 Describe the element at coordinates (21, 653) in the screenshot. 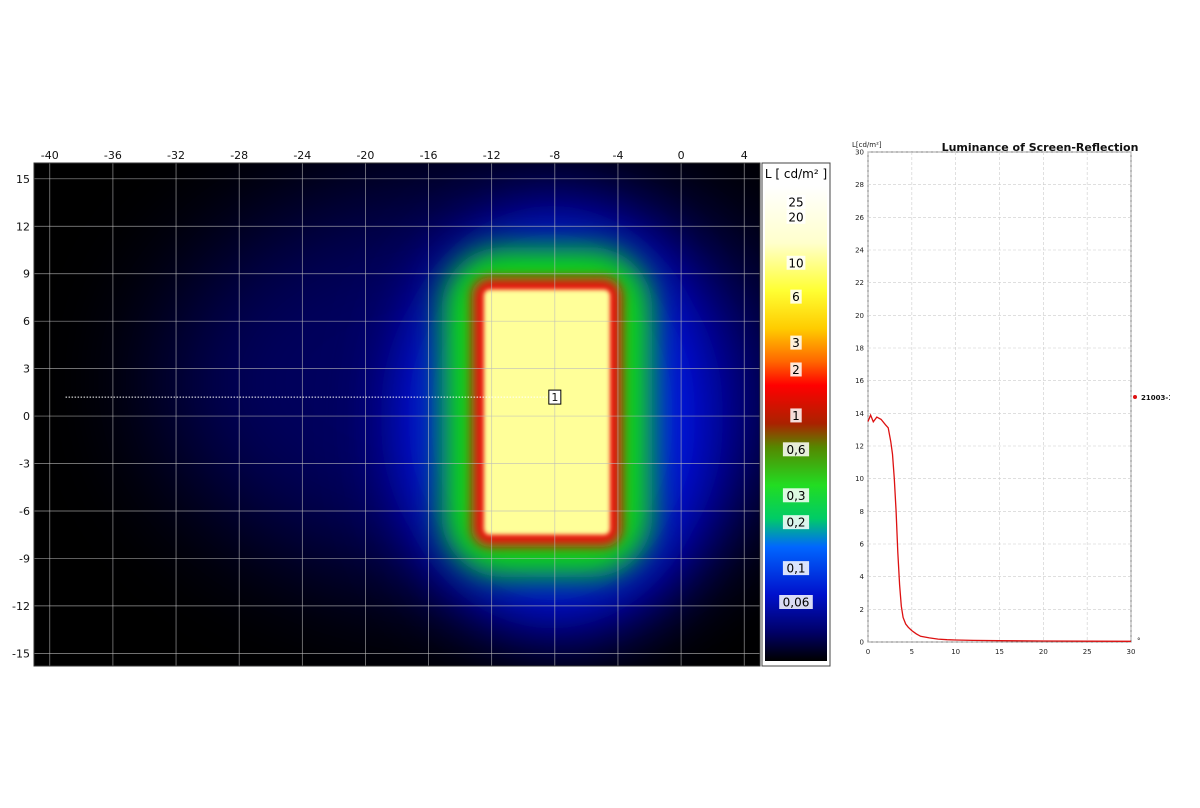

I see `y-tick-label: -15` at that location.